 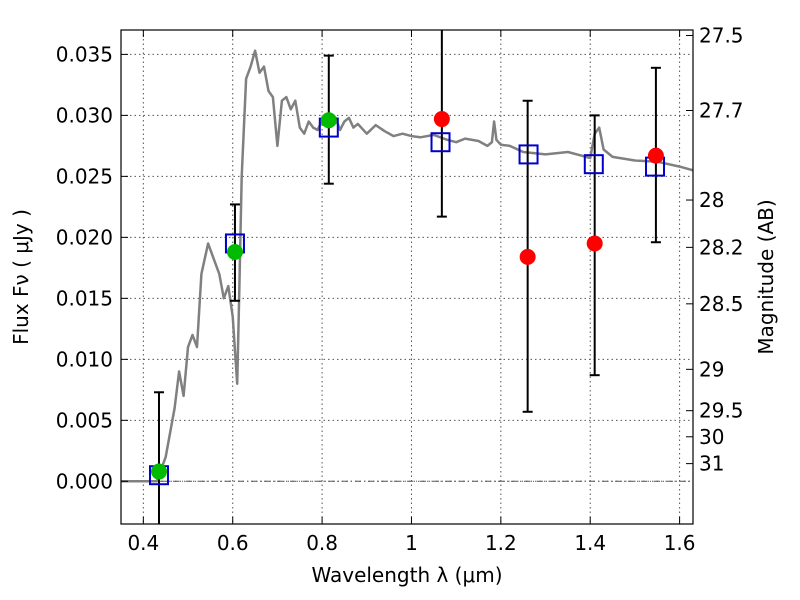 What do you see at coordinates (21, 277) in the screenshot?
I see `y-axis-title: Flux Fν ( μJy )` at bounding box center [21, 277].